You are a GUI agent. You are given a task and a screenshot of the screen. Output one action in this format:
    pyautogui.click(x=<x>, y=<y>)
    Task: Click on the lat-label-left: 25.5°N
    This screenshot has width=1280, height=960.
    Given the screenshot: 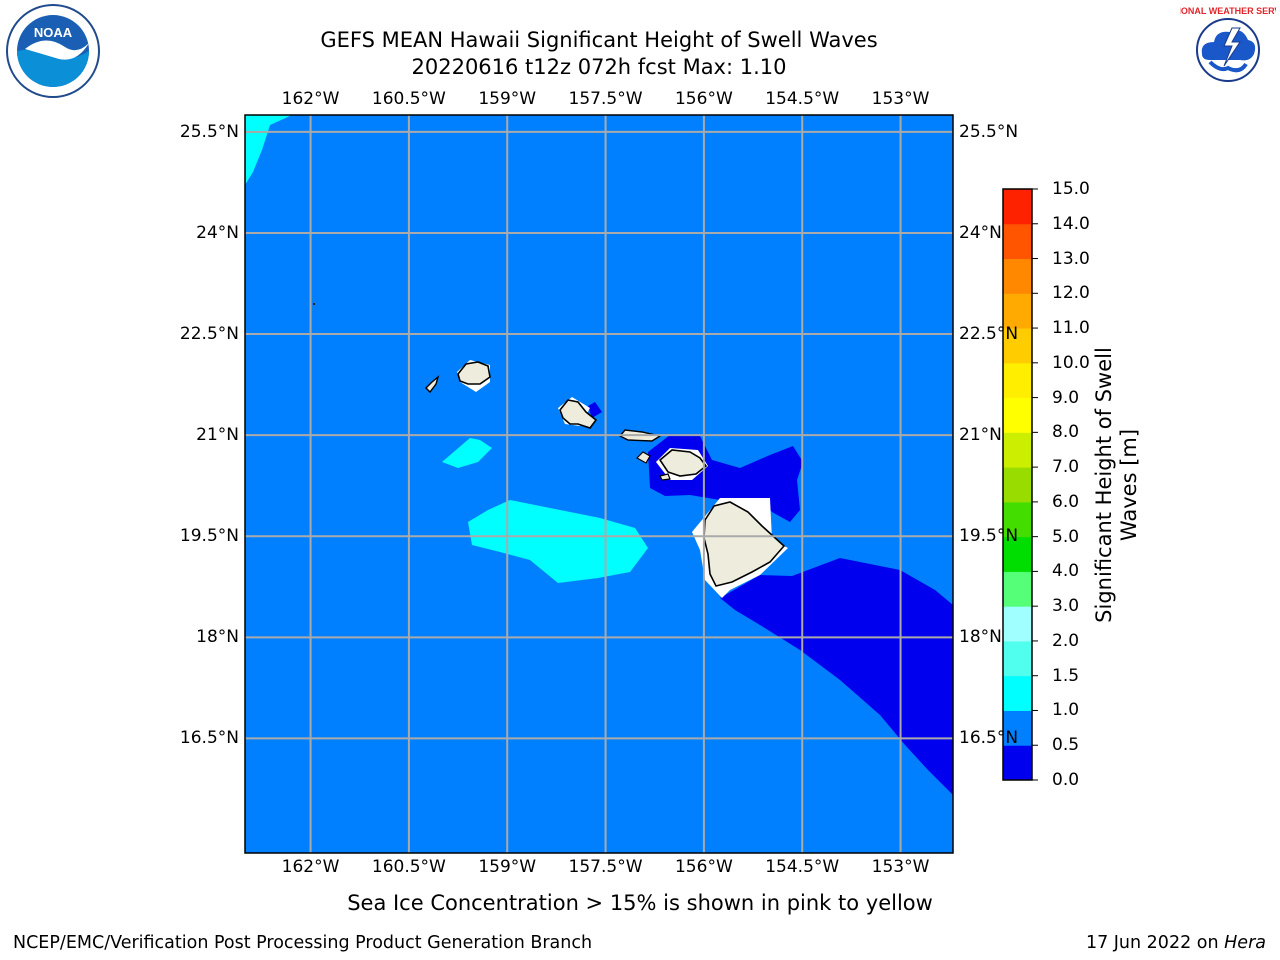 What is the action you would take?
    pyautogui.click(x=209, y=131)
    